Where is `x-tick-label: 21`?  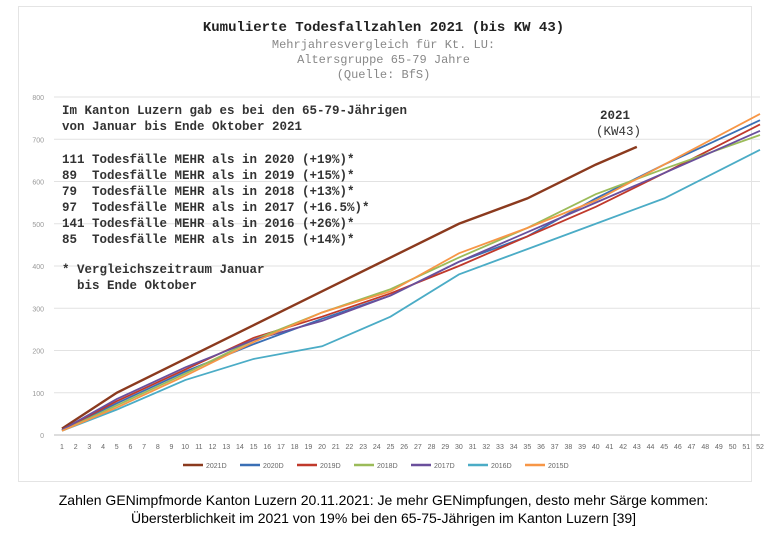 x-tick-label: 21 is located at coordinates (336, 447).